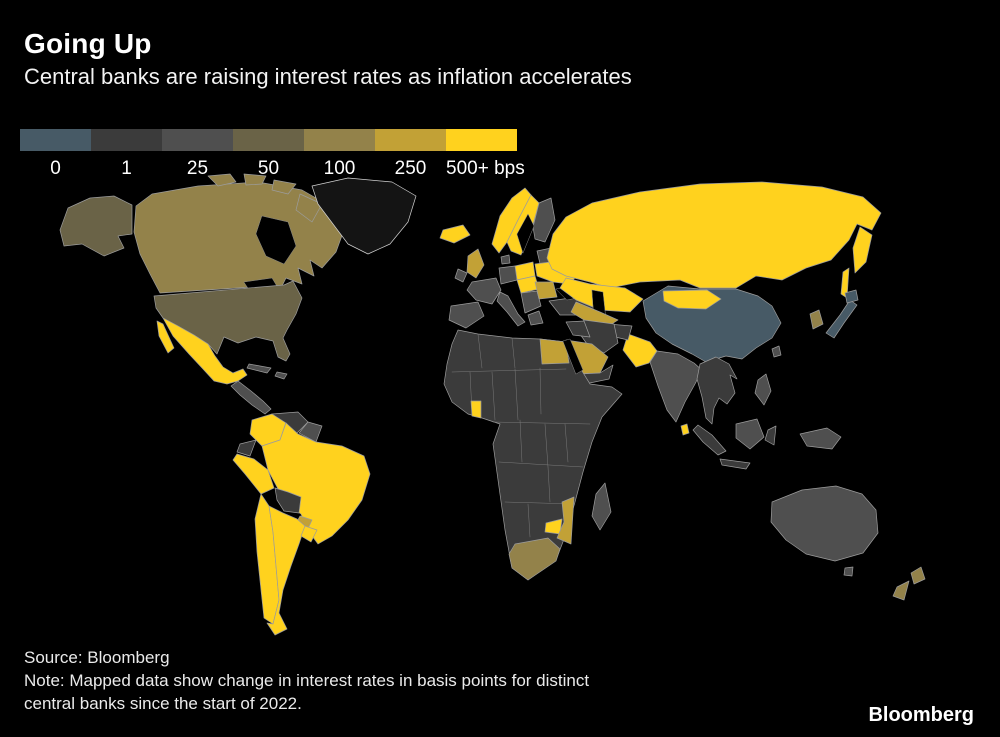 This screenshot has width=1000, height=737. Describe the element at coordinates (253, 474) in the screenshot. I see `country-peru` at that location.